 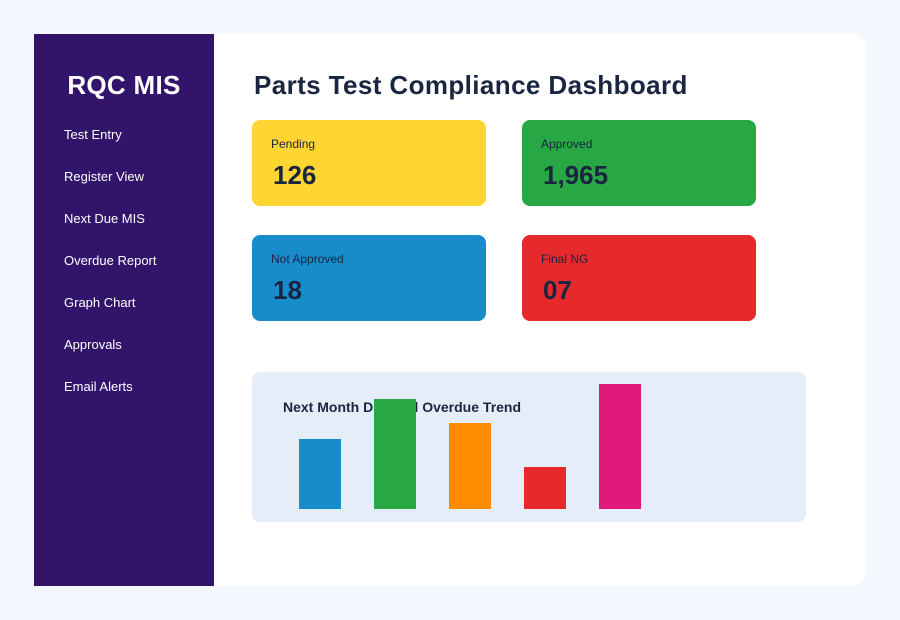 What do you see at coordinates (567, 144) in the screenshot?
I see `card-label: Approved` at bounding box center [567, 144].